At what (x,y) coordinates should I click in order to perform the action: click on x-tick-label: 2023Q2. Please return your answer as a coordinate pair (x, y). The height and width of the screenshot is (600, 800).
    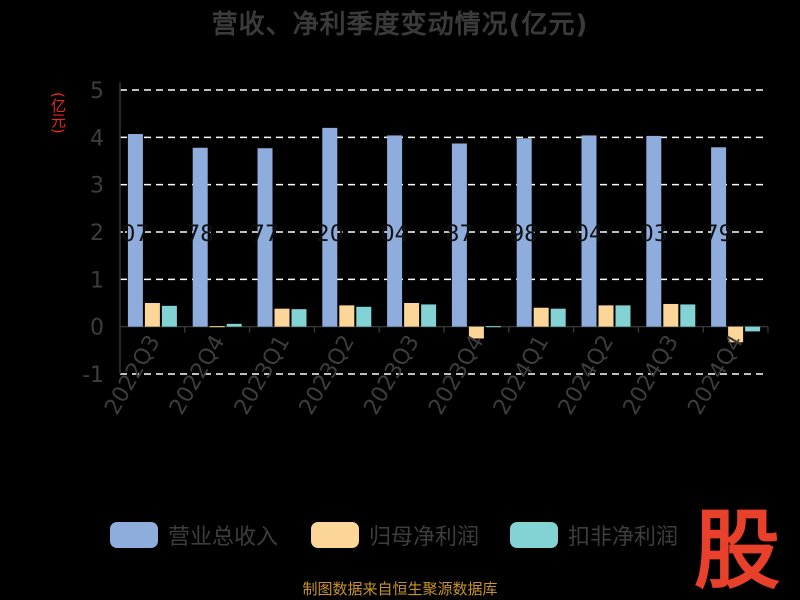
    Looking at the image, I should click on (327, 375).